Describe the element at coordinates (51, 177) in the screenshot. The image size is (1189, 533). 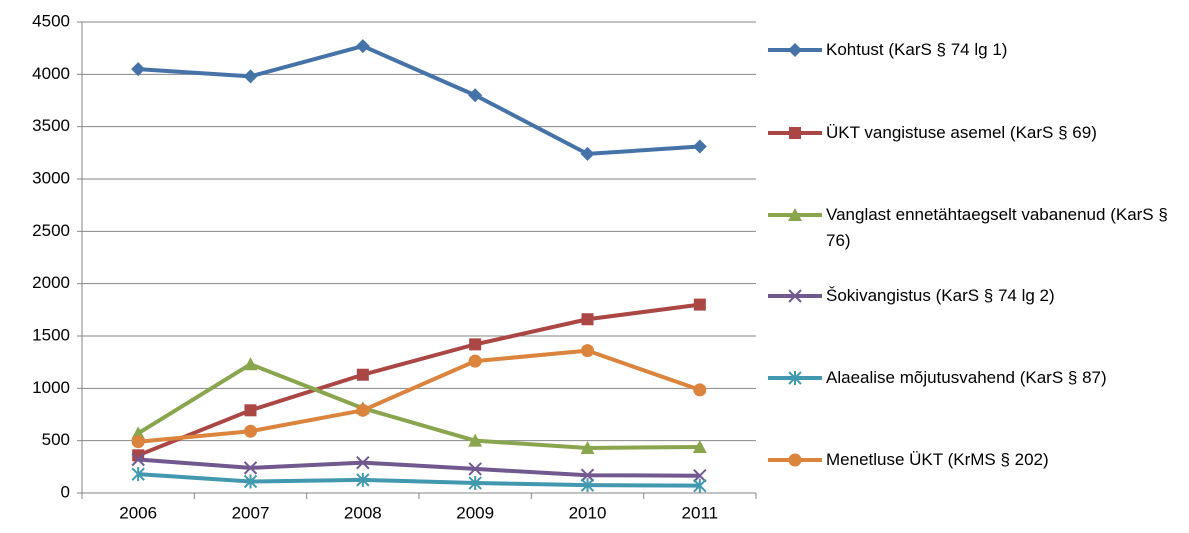
I see `y-tick-label: 3000` at that location.